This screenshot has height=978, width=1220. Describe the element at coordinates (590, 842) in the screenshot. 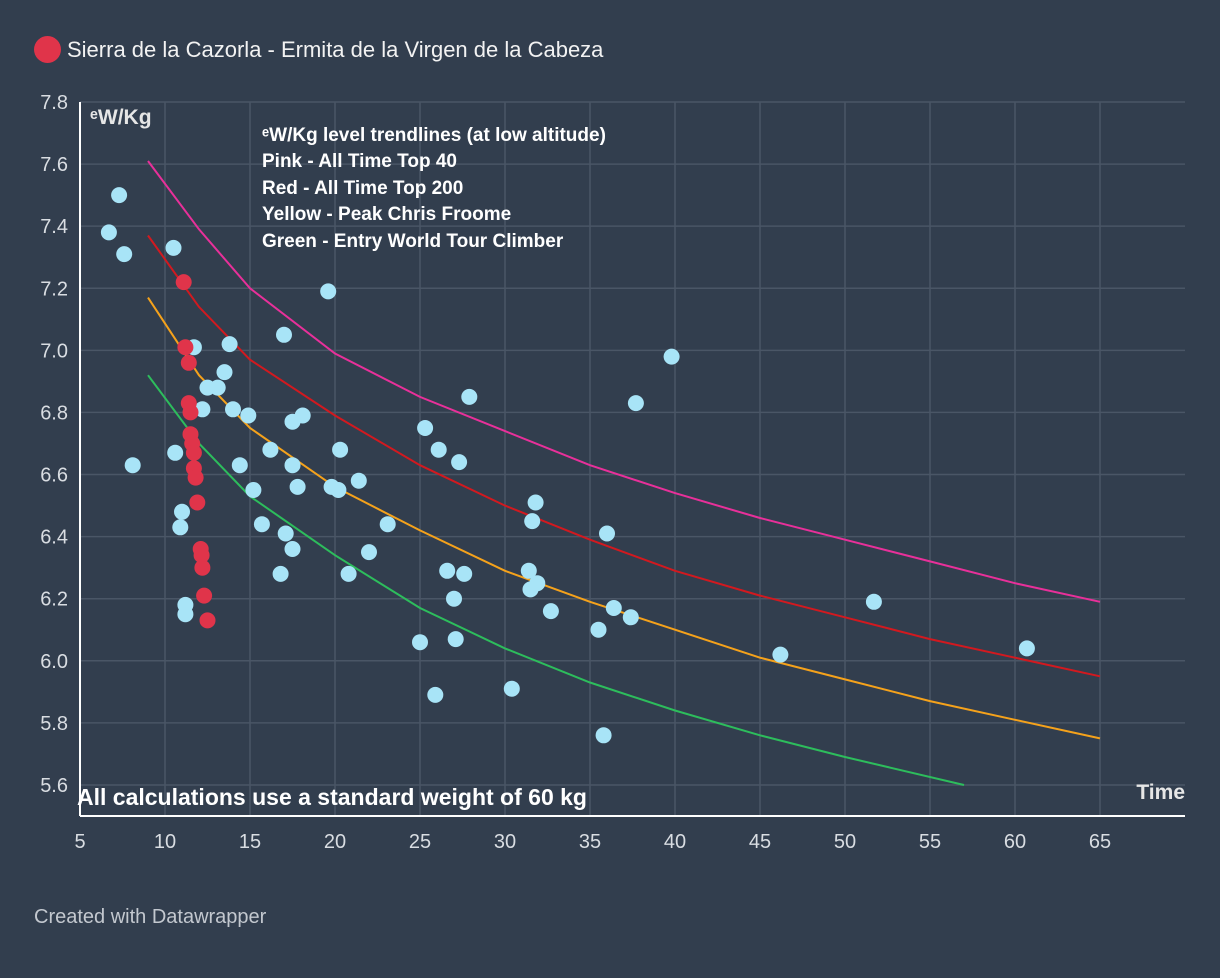

I see `x-tick-label: 35` at that location.